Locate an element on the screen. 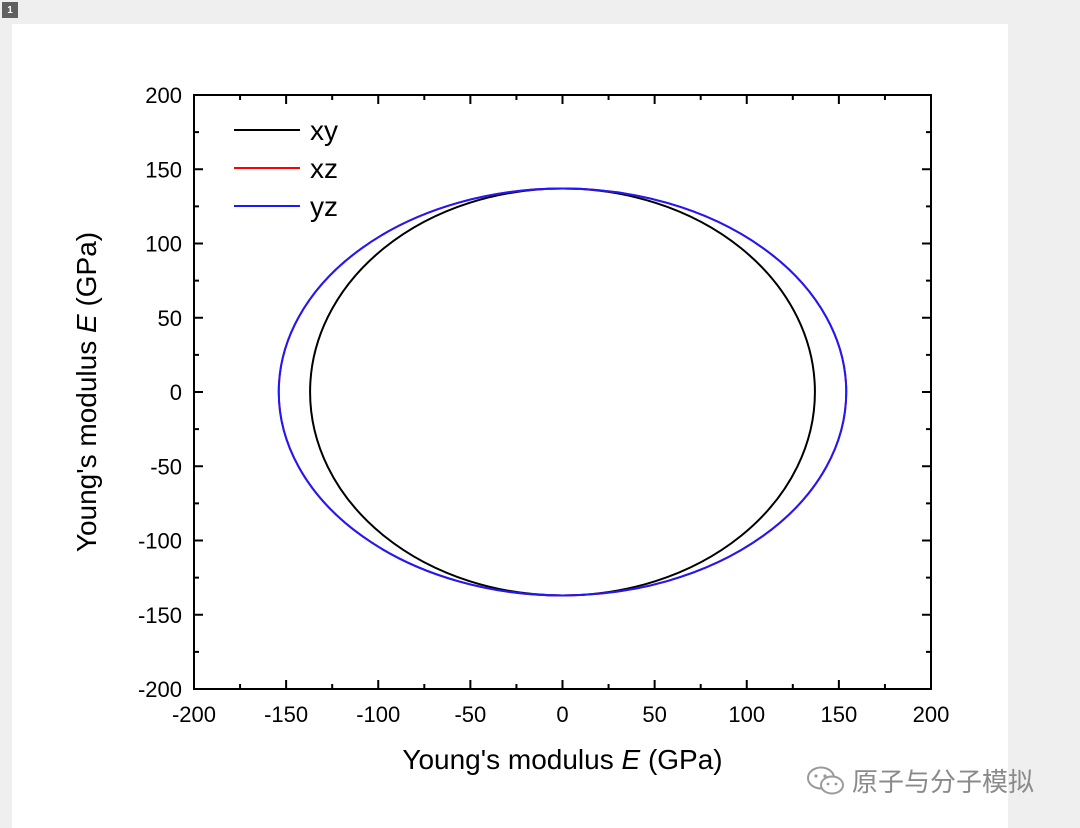  x-tick-label: 100 is located at coordinates (746, 714).